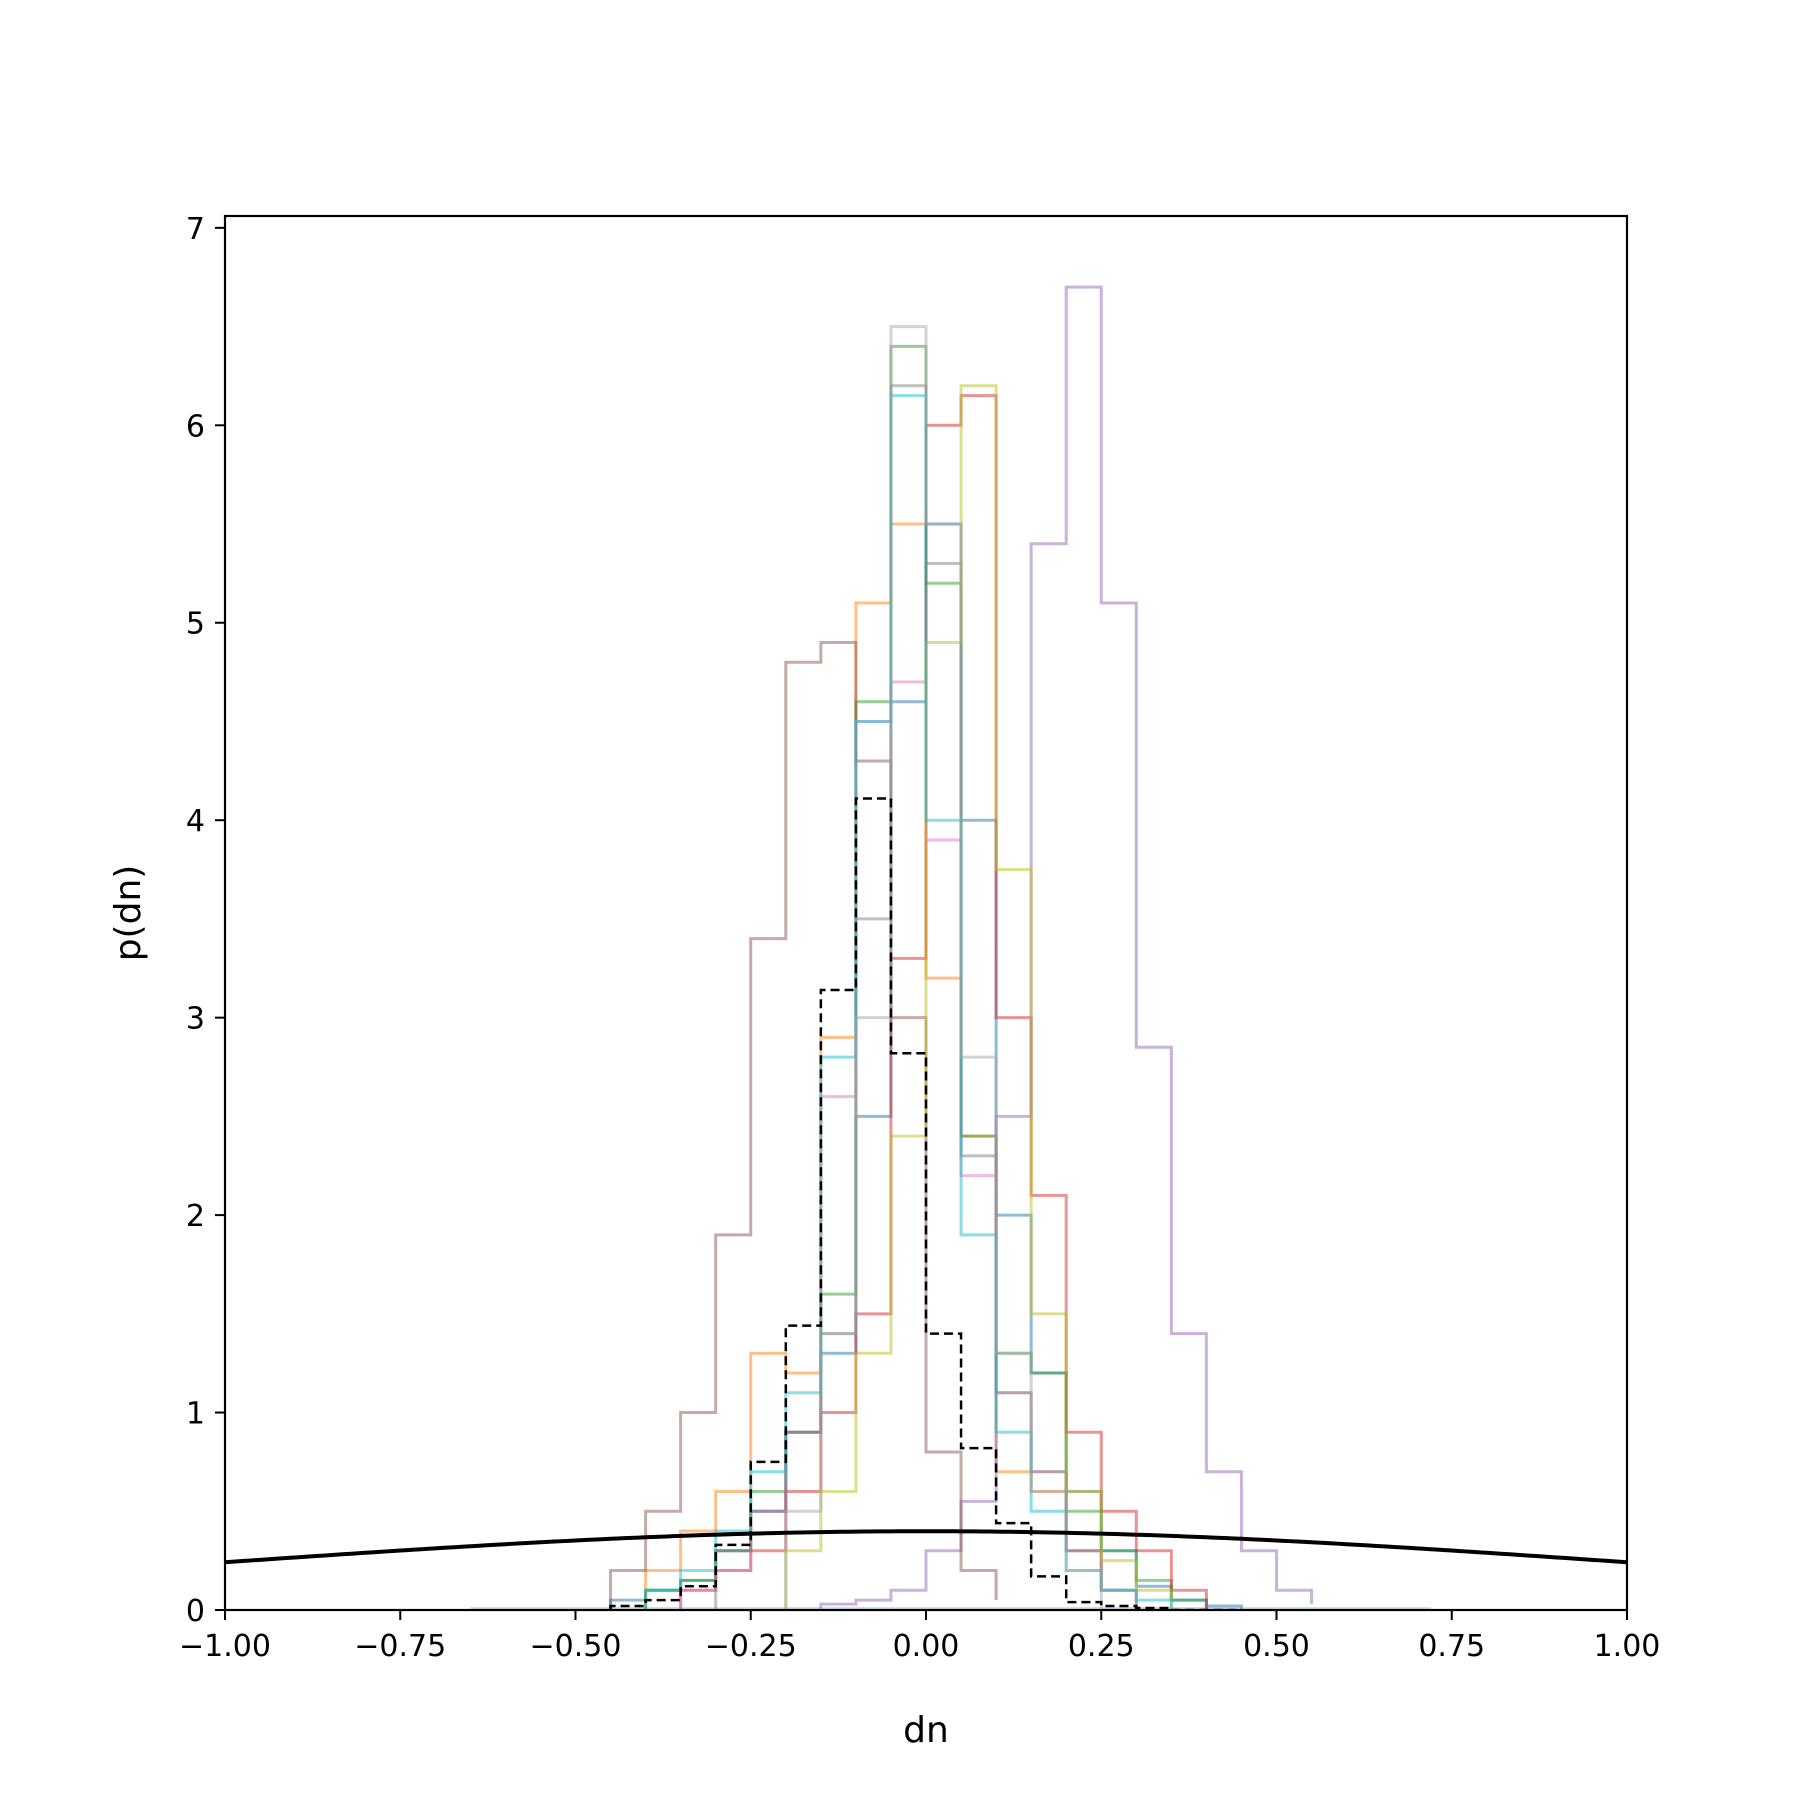 Image resolution: width=1800 pixels, height=1800 pixels. I want to click on y-tick-label: 3, so click(195, 1019).